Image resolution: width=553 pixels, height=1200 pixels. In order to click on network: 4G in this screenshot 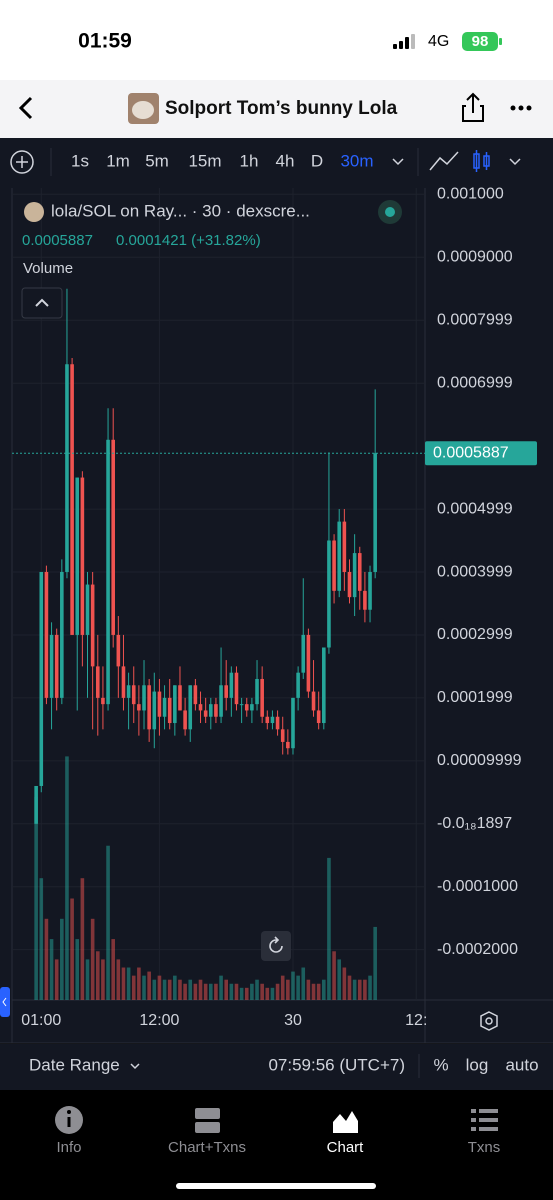, I will do `click(438, 41)`.